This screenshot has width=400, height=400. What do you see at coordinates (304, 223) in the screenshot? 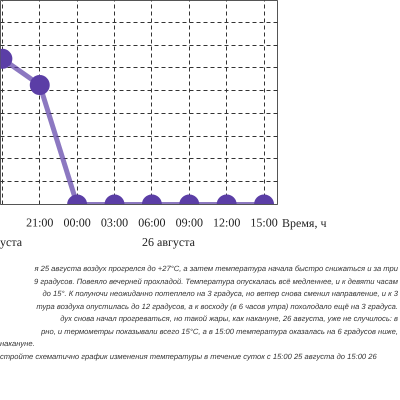
I see `x-axis-title: Время, ч` at bounding box center [304, 223].